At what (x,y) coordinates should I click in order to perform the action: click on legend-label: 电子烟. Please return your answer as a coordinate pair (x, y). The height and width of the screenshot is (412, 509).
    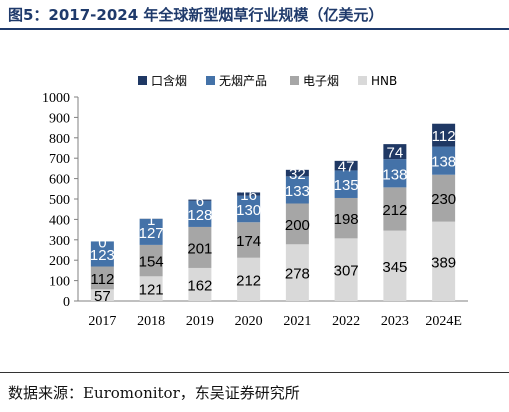
    Looking at the image, I should click on (321, 81).